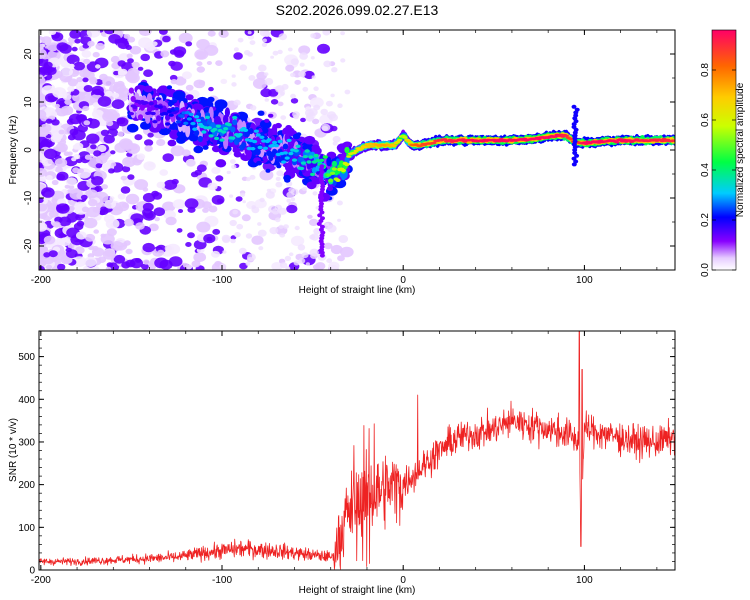 This screenshot has width=750, height=600. Describe the element at coordinates (705, 120) in the screenshot. I see `colorbar-tick-label: 0.6` at that location.